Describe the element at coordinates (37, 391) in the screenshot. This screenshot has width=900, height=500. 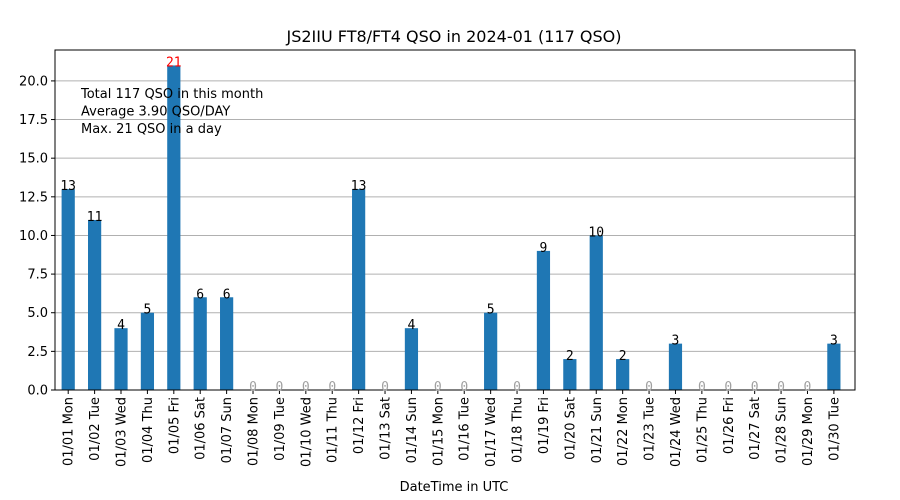
I see `y-tick-label: 0.0` at that location.